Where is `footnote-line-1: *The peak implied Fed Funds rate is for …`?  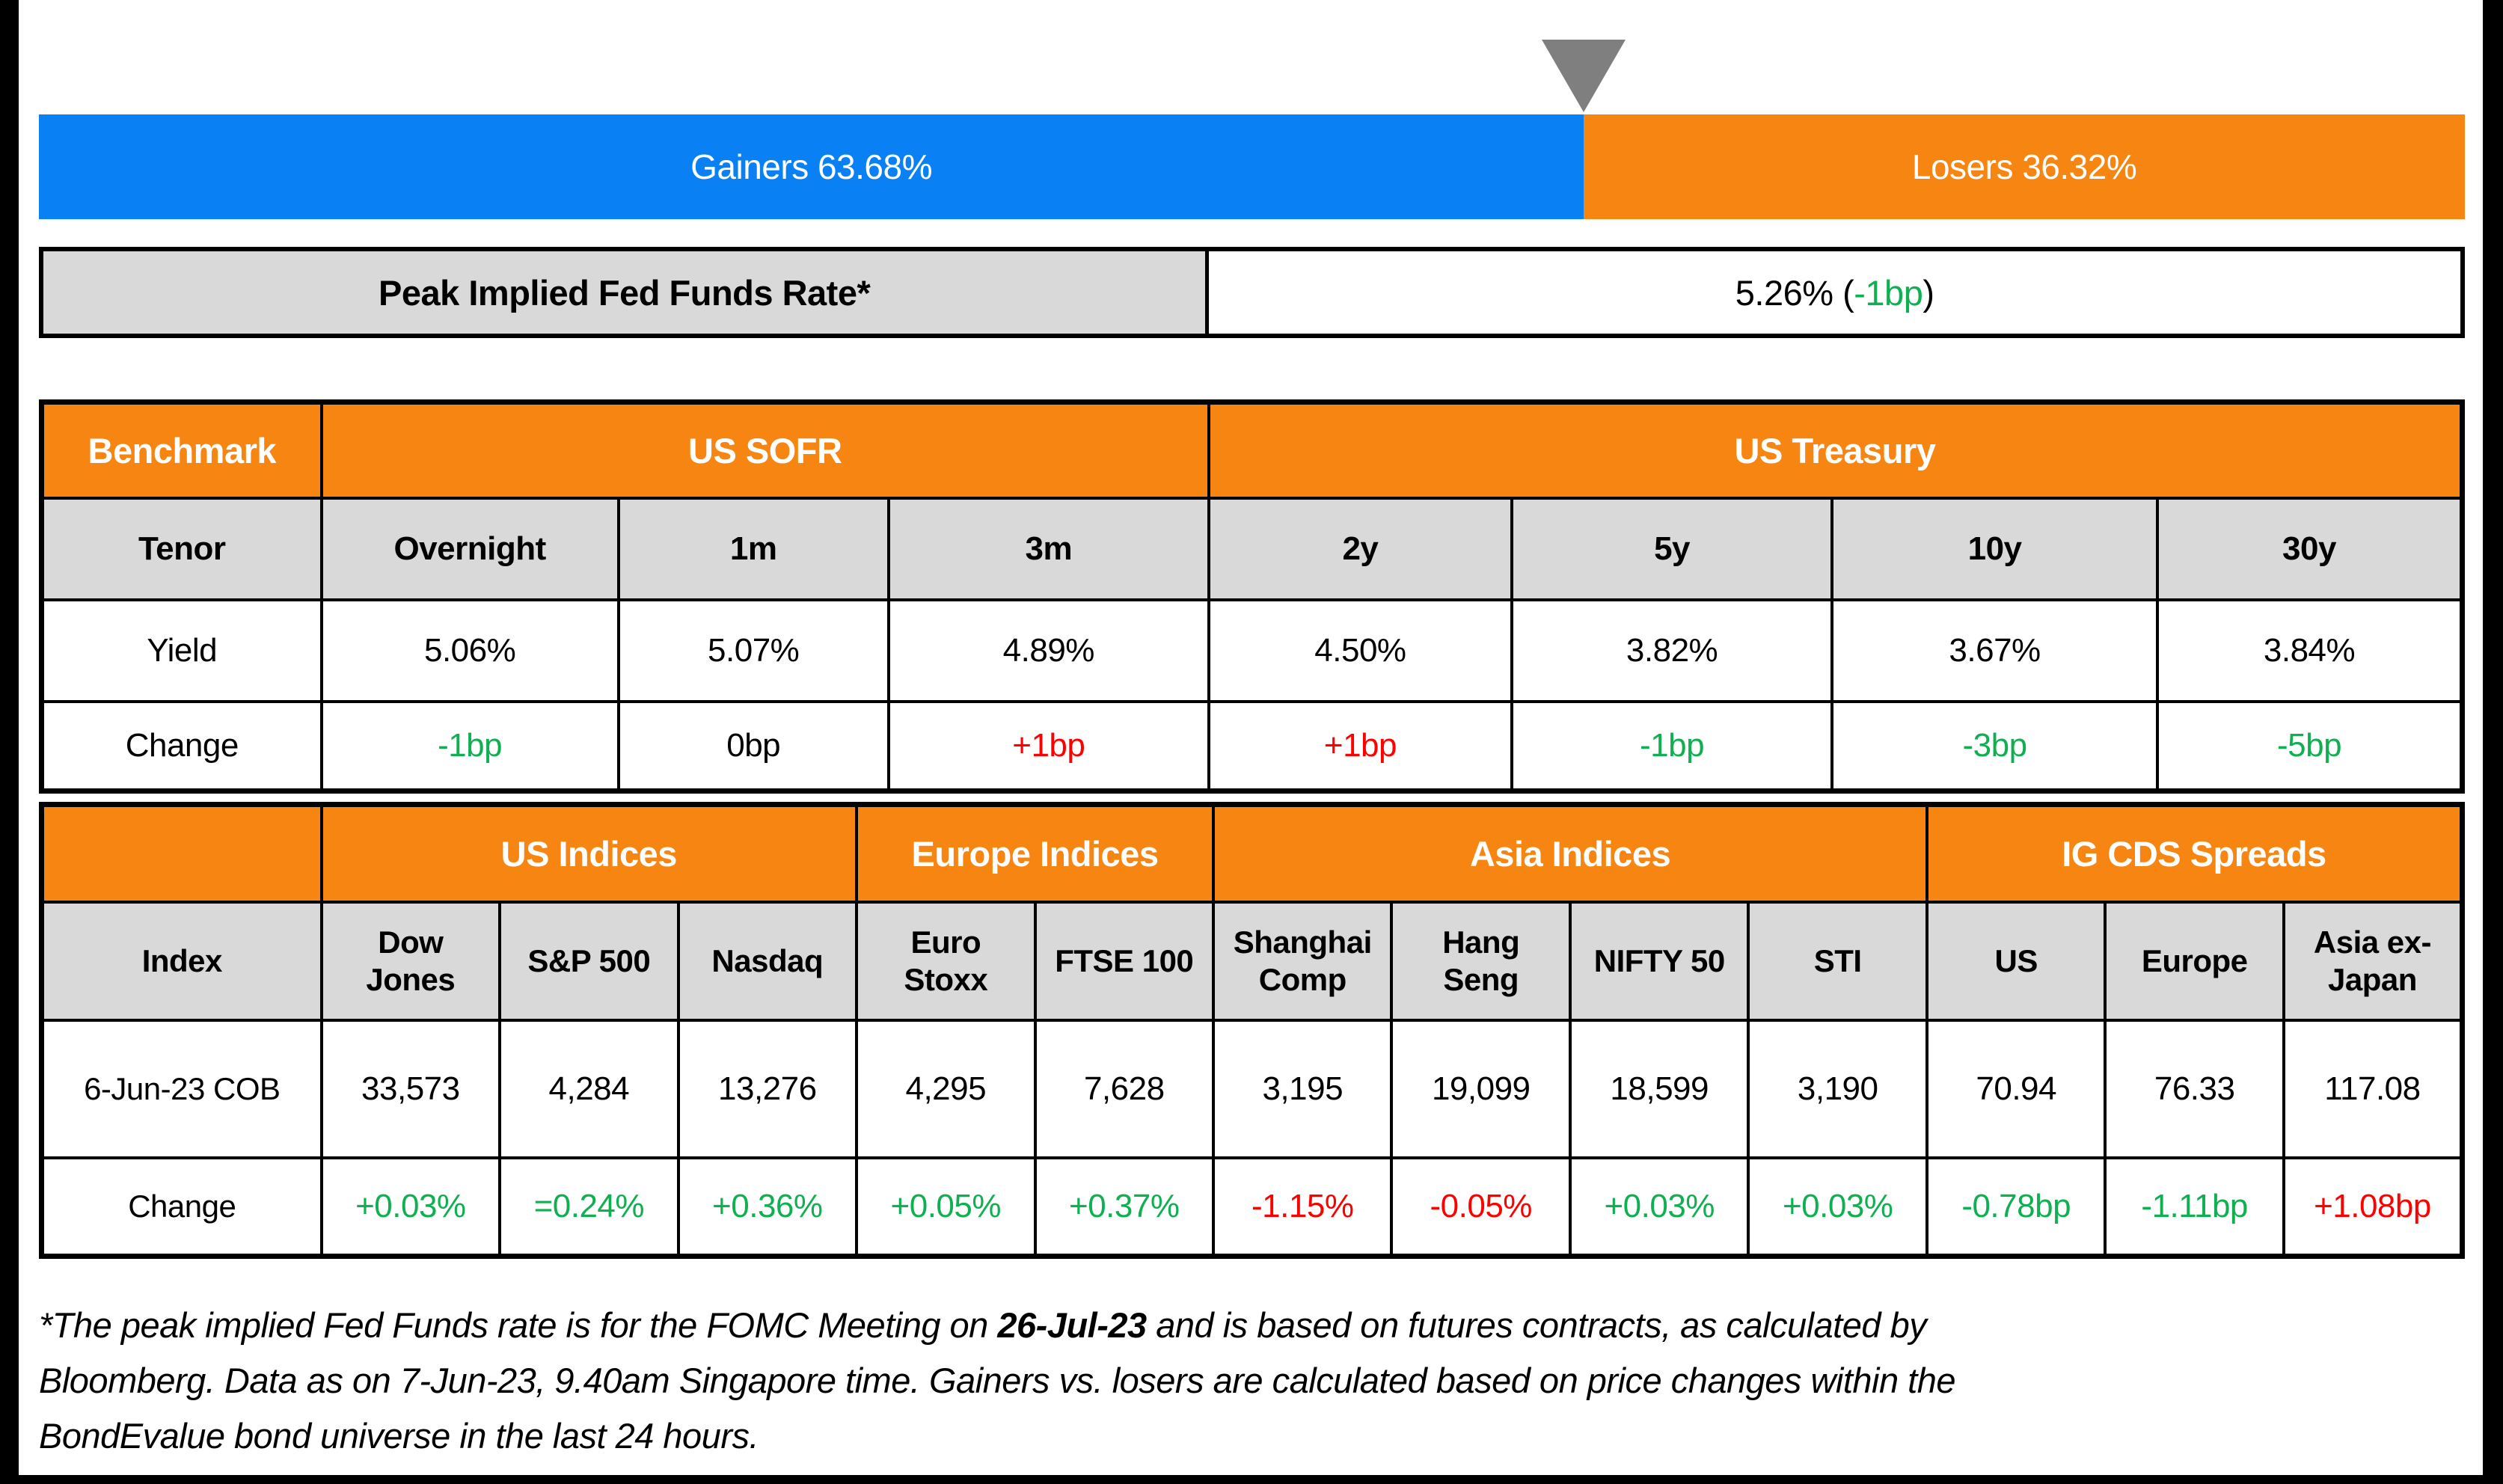 footnote-line-1: *The peak implied Fed Funds rate is for … is located at coordinates (1252, 1325).